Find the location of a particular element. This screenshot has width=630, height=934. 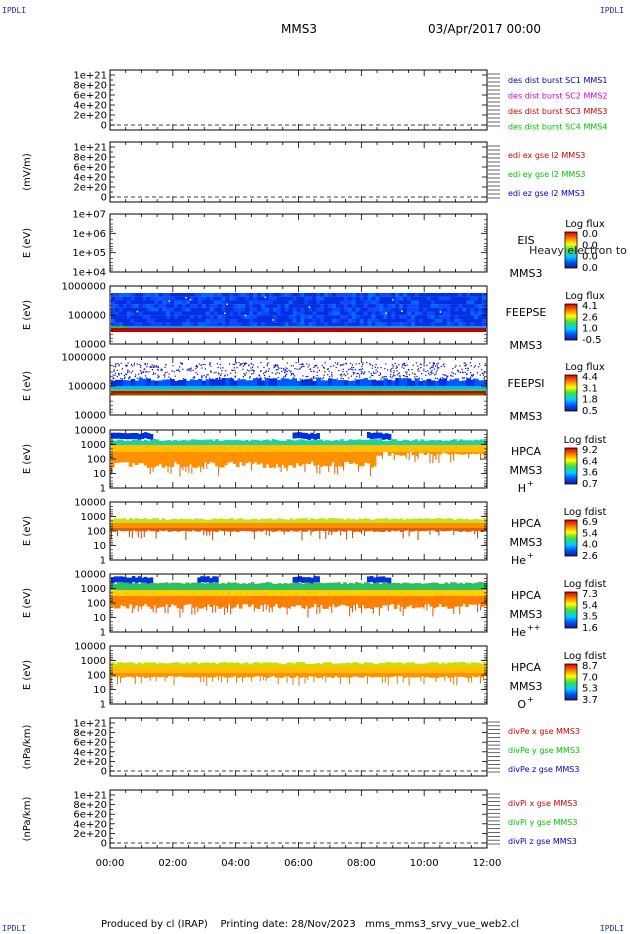

spacecraft-label: MMS3 is located at coordinates (526, 542).